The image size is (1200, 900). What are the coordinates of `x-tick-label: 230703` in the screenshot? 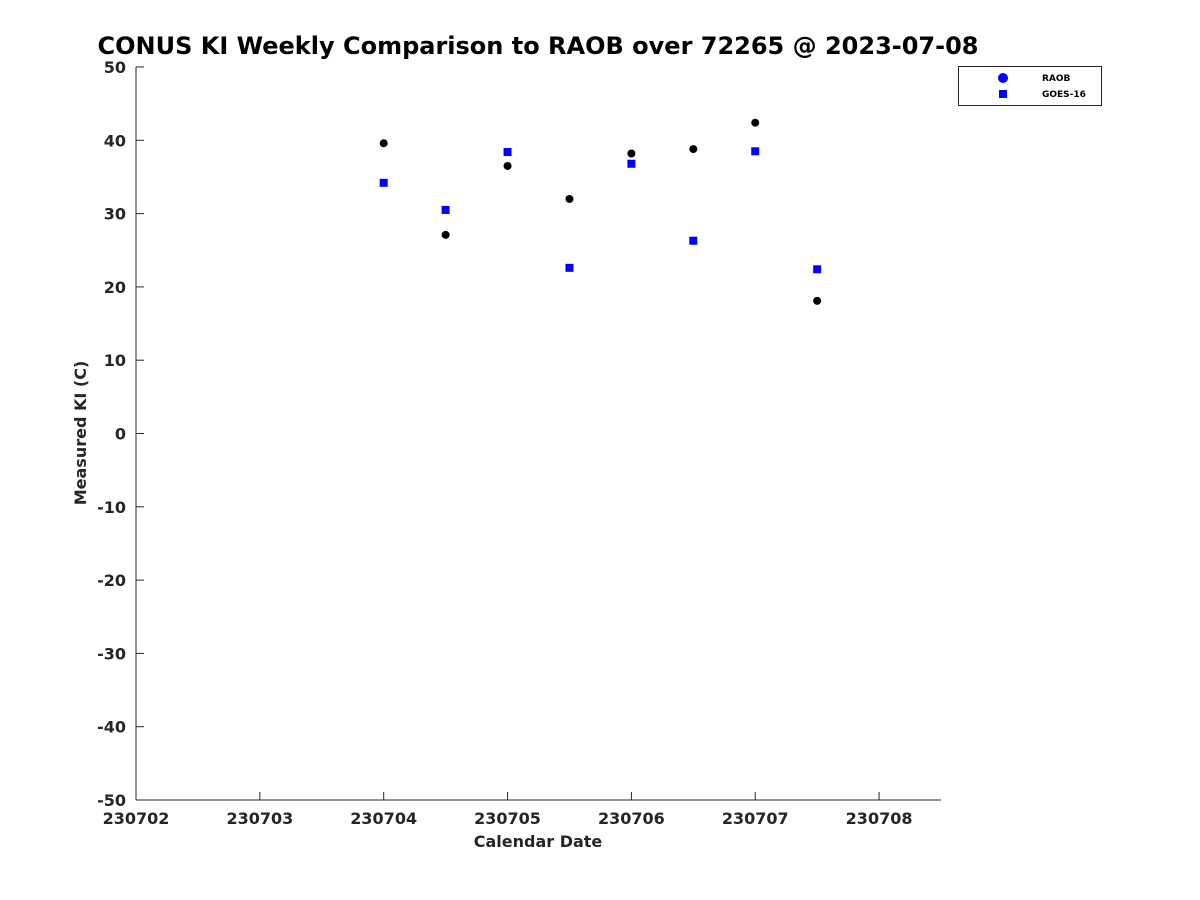 It's located at (259, 818).